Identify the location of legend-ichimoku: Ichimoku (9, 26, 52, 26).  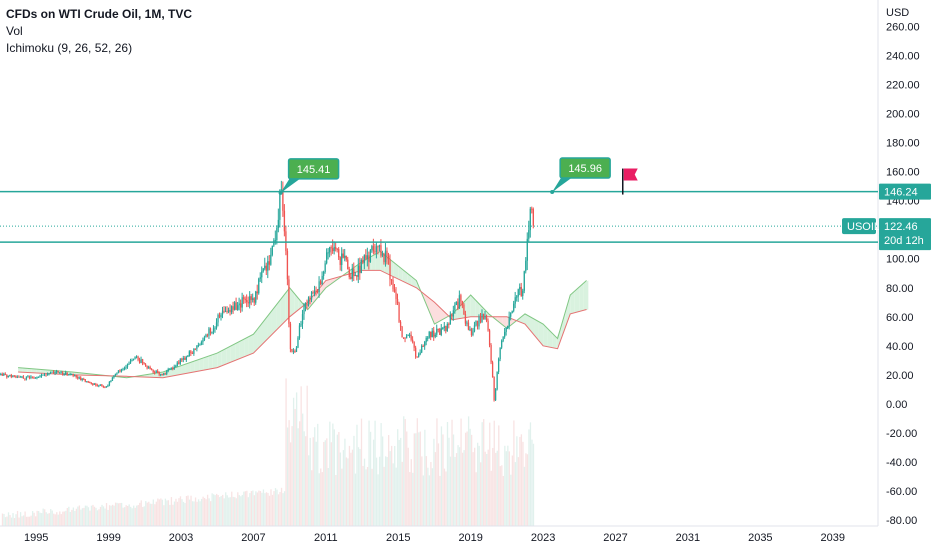
(69, 48).